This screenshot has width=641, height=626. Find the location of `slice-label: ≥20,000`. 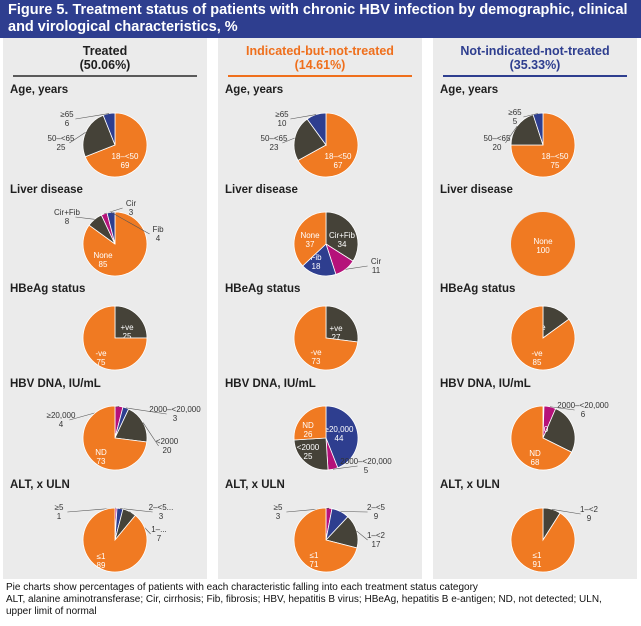

slice-label: ≥20,000 is located at coordinates (61, 415).